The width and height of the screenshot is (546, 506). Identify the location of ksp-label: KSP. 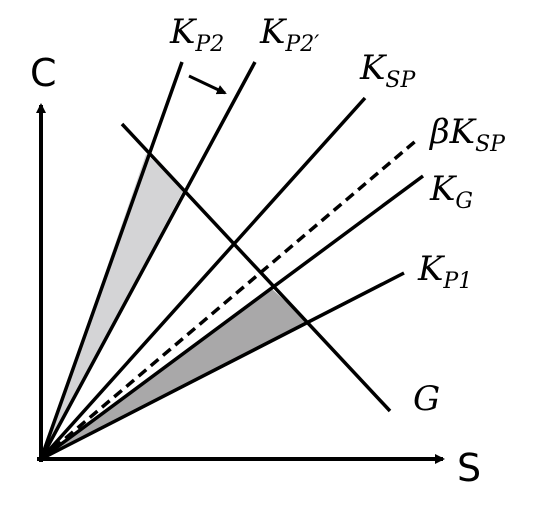
(387, 70).